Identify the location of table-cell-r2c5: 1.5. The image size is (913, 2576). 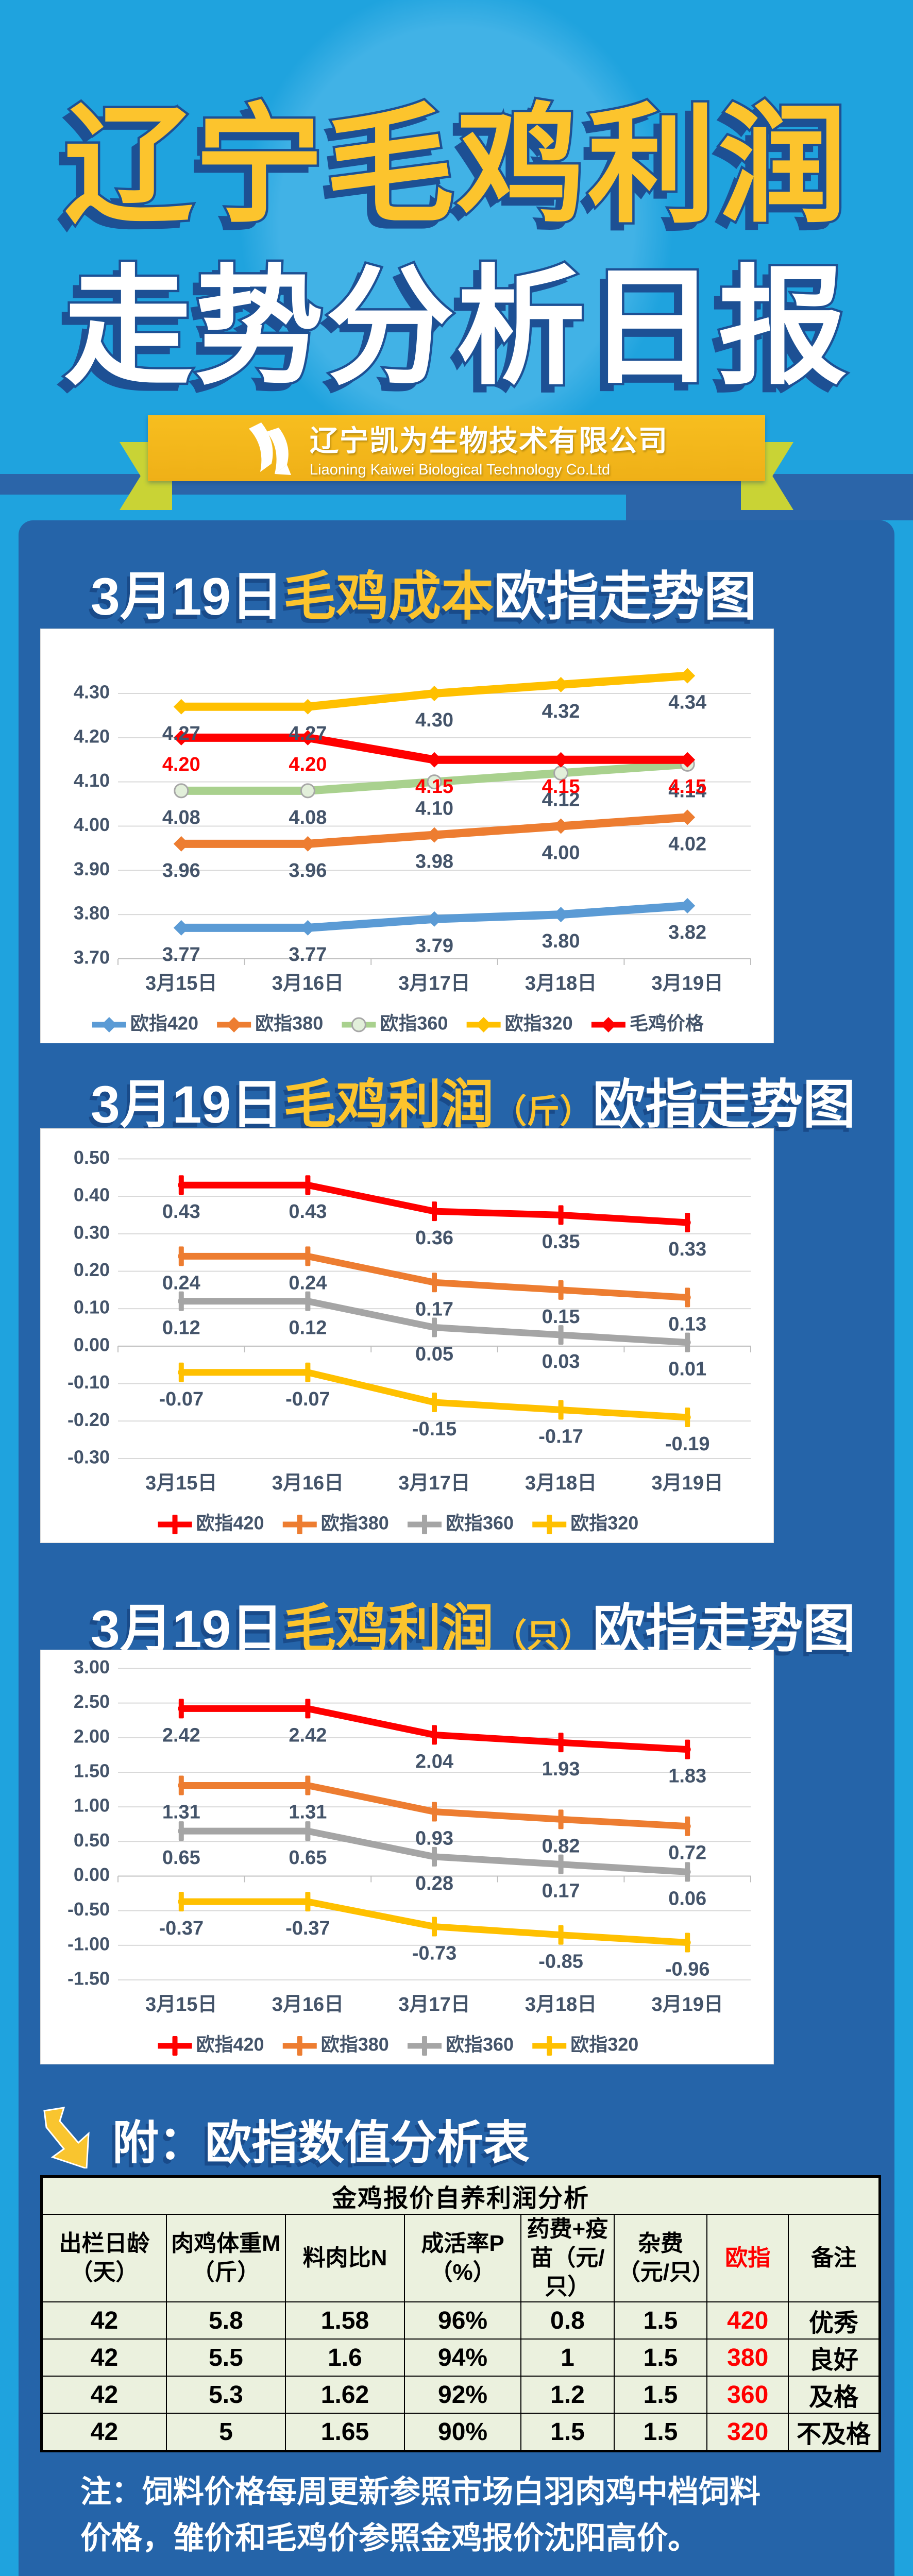
(661, 2395).